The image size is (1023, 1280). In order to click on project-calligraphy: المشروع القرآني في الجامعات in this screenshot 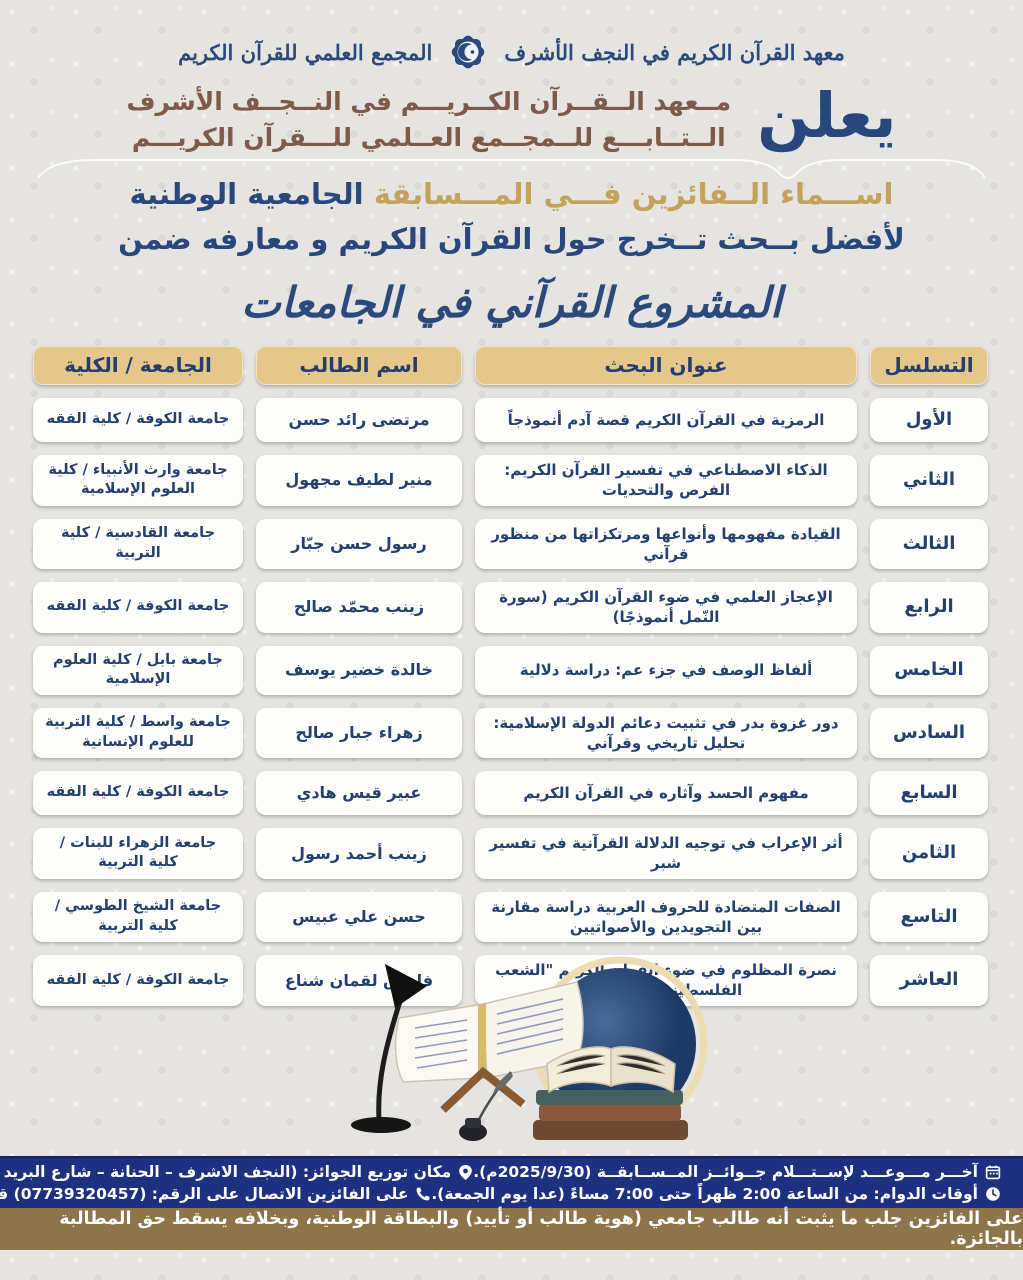, I will do `click(511, 302)`.